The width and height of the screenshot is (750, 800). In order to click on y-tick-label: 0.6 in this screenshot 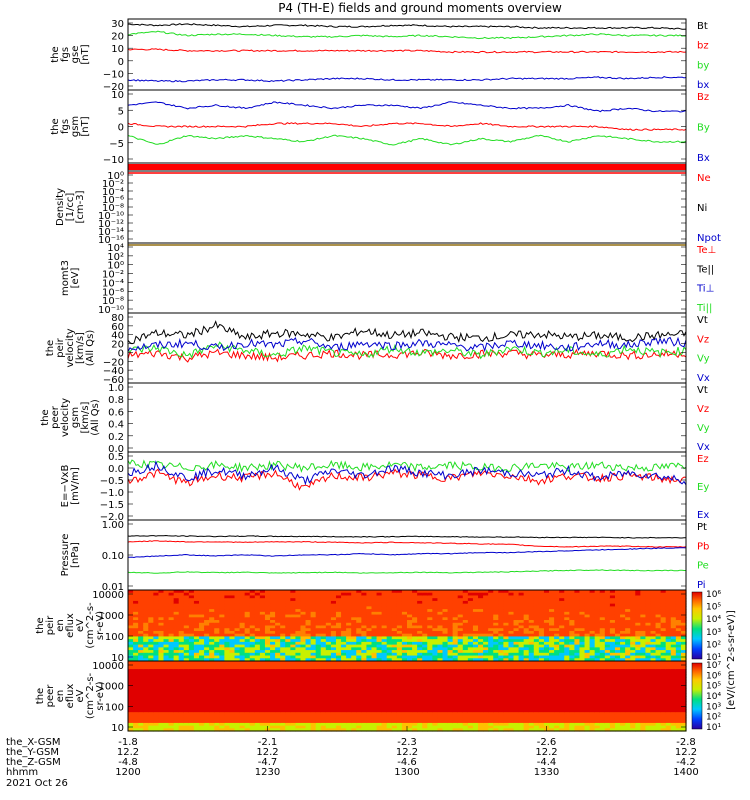, I will do `click(116, 412)`.